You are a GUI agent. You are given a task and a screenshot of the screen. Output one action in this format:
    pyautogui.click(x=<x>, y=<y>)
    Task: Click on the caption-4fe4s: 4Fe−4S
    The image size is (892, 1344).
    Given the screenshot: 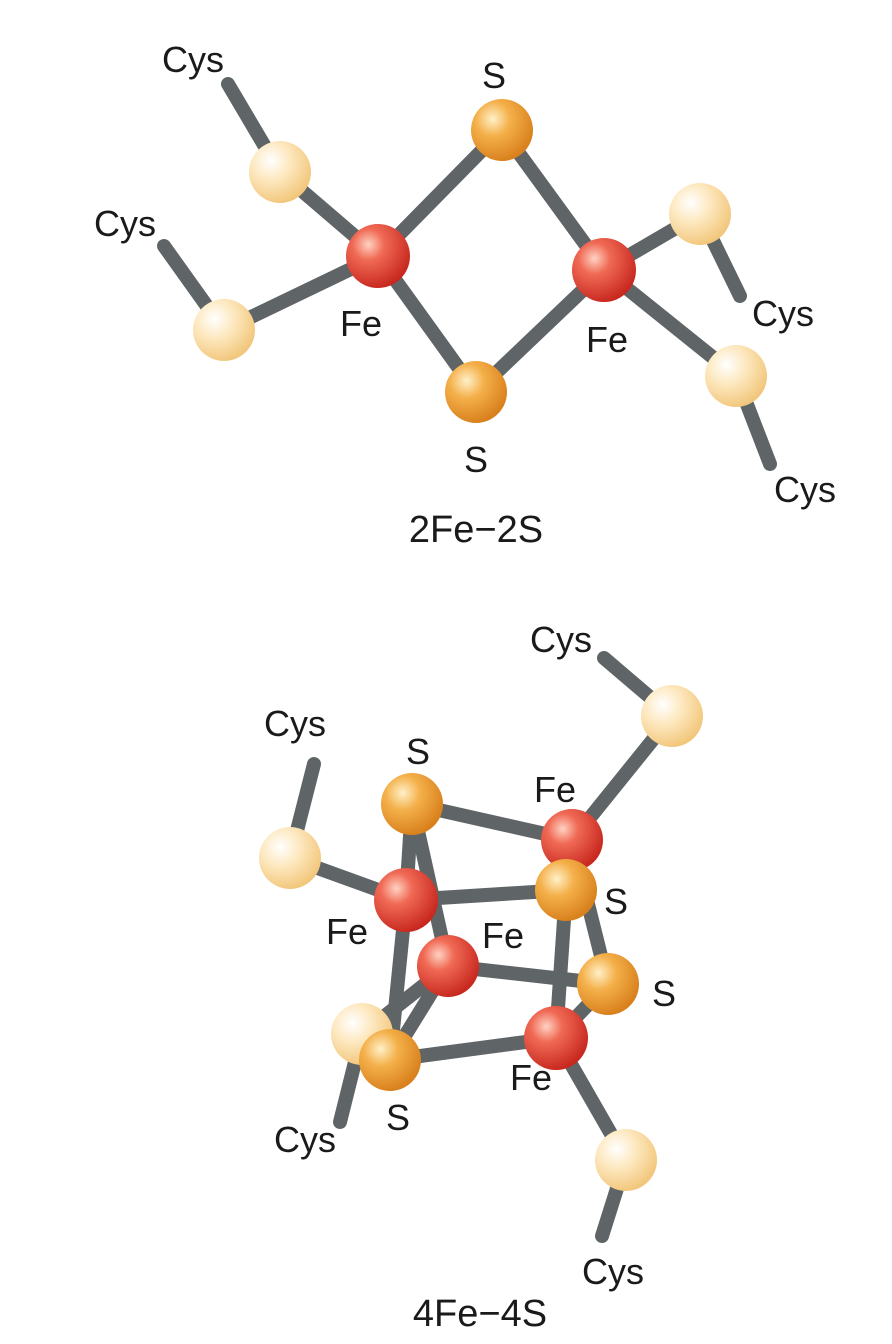 What is the action you would take?
    pyautogui.click(x=480, y=1314)
    